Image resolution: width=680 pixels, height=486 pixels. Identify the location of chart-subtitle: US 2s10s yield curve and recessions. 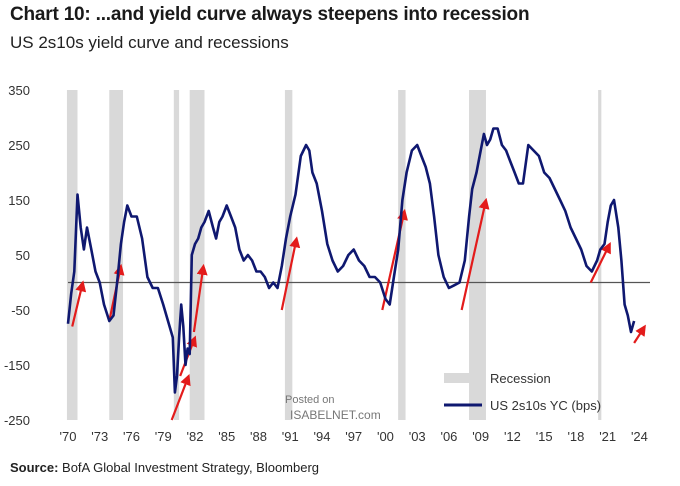
(149, 42).